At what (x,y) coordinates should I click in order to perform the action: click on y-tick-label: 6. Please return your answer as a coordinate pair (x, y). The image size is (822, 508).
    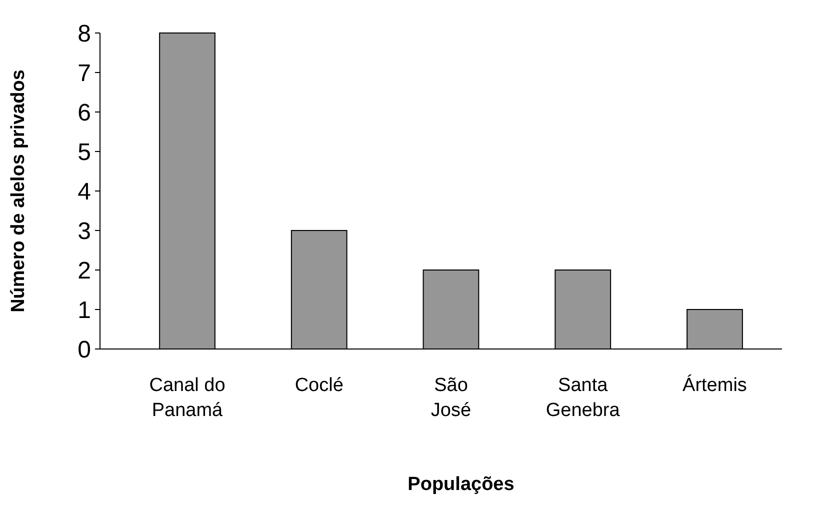
    Looking at the image, I should click on (84, 112).